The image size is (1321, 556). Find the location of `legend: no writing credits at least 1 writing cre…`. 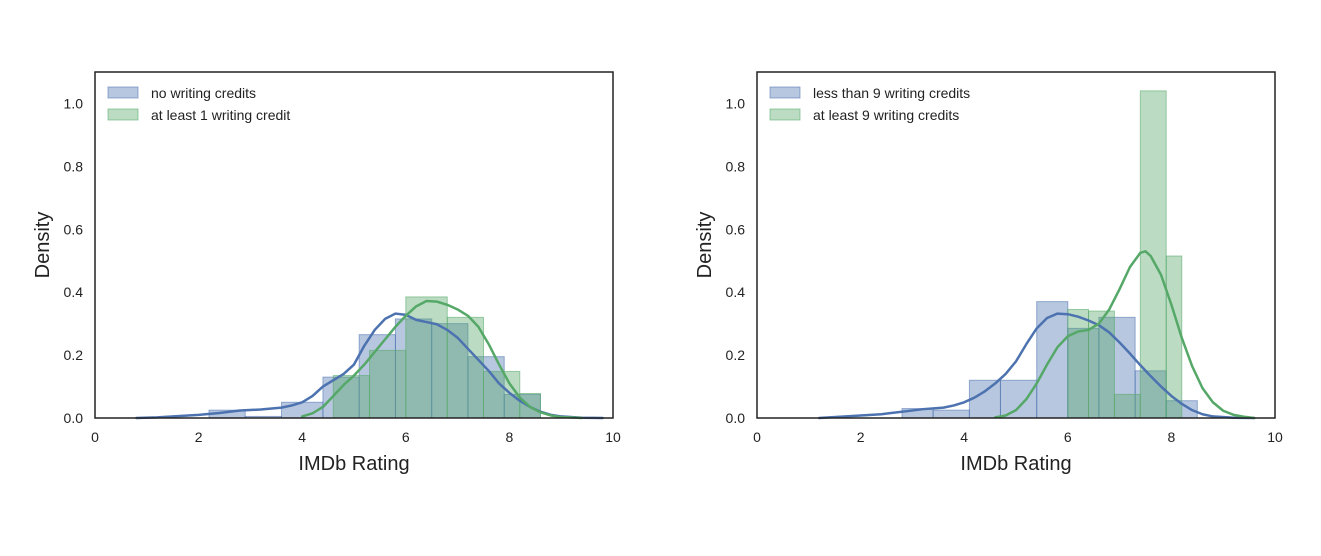

legend: no writing credits at least 1 writing cre… is located at coordinates (198, 104).